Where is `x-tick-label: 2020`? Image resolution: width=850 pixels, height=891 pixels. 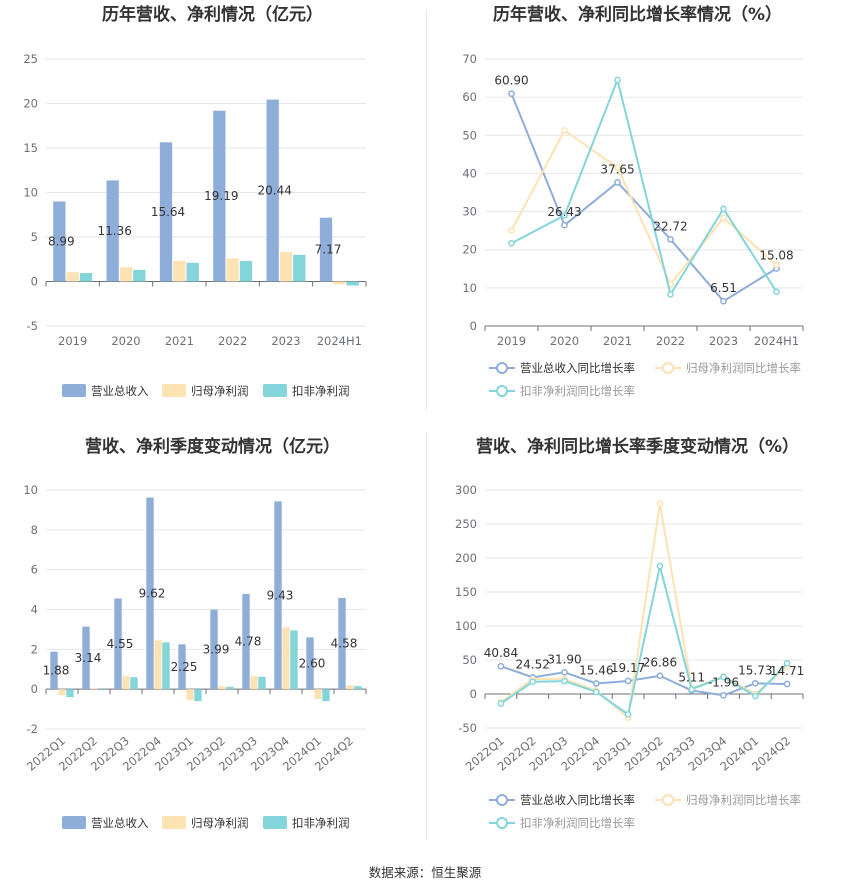 x-tick-label: 2020 is located at coordinates (125, 341).